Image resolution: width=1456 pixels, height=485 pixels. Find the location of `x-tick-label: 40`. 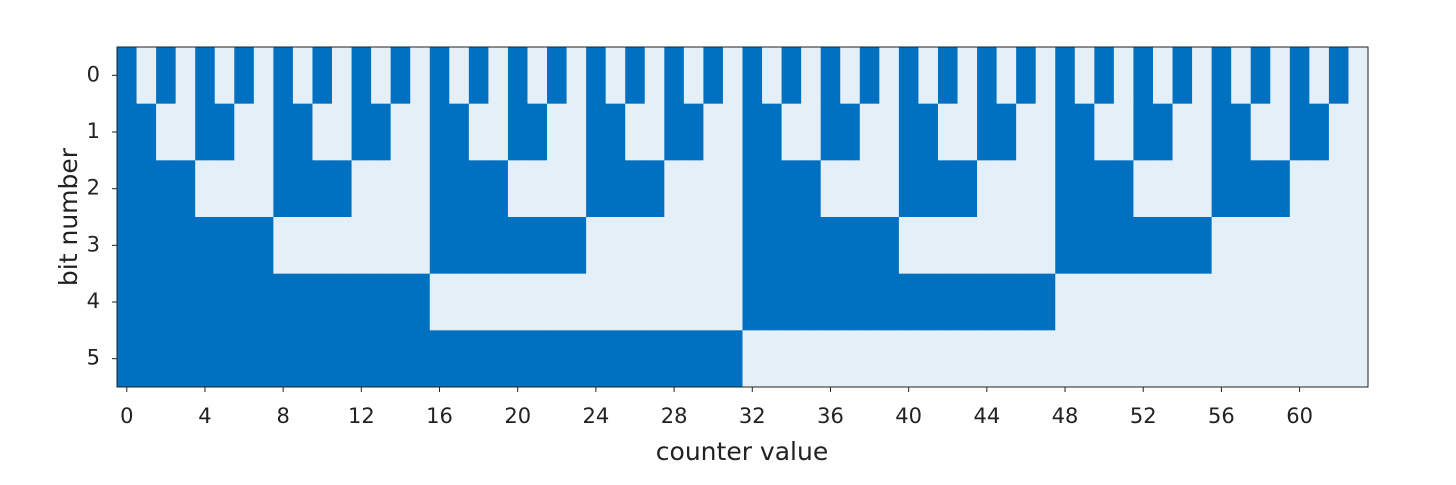

x-tick-label: 40 is located at coordinates (908, 416).